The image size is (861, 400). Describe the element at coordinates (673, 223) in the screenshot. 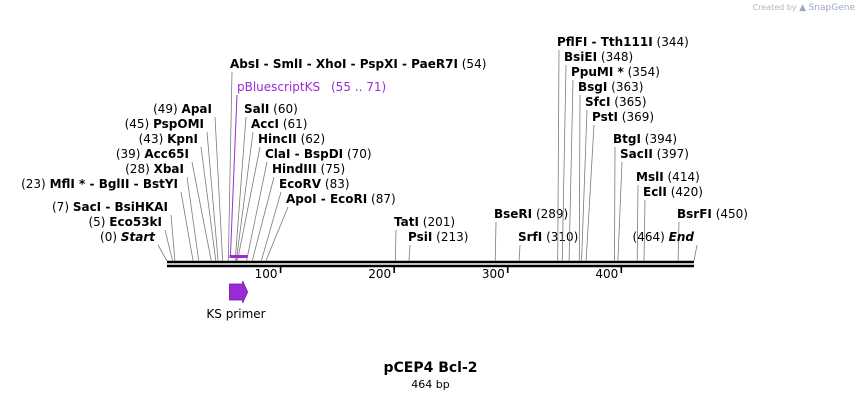

I see `site-label-ecli: EclI (420)` at that location.